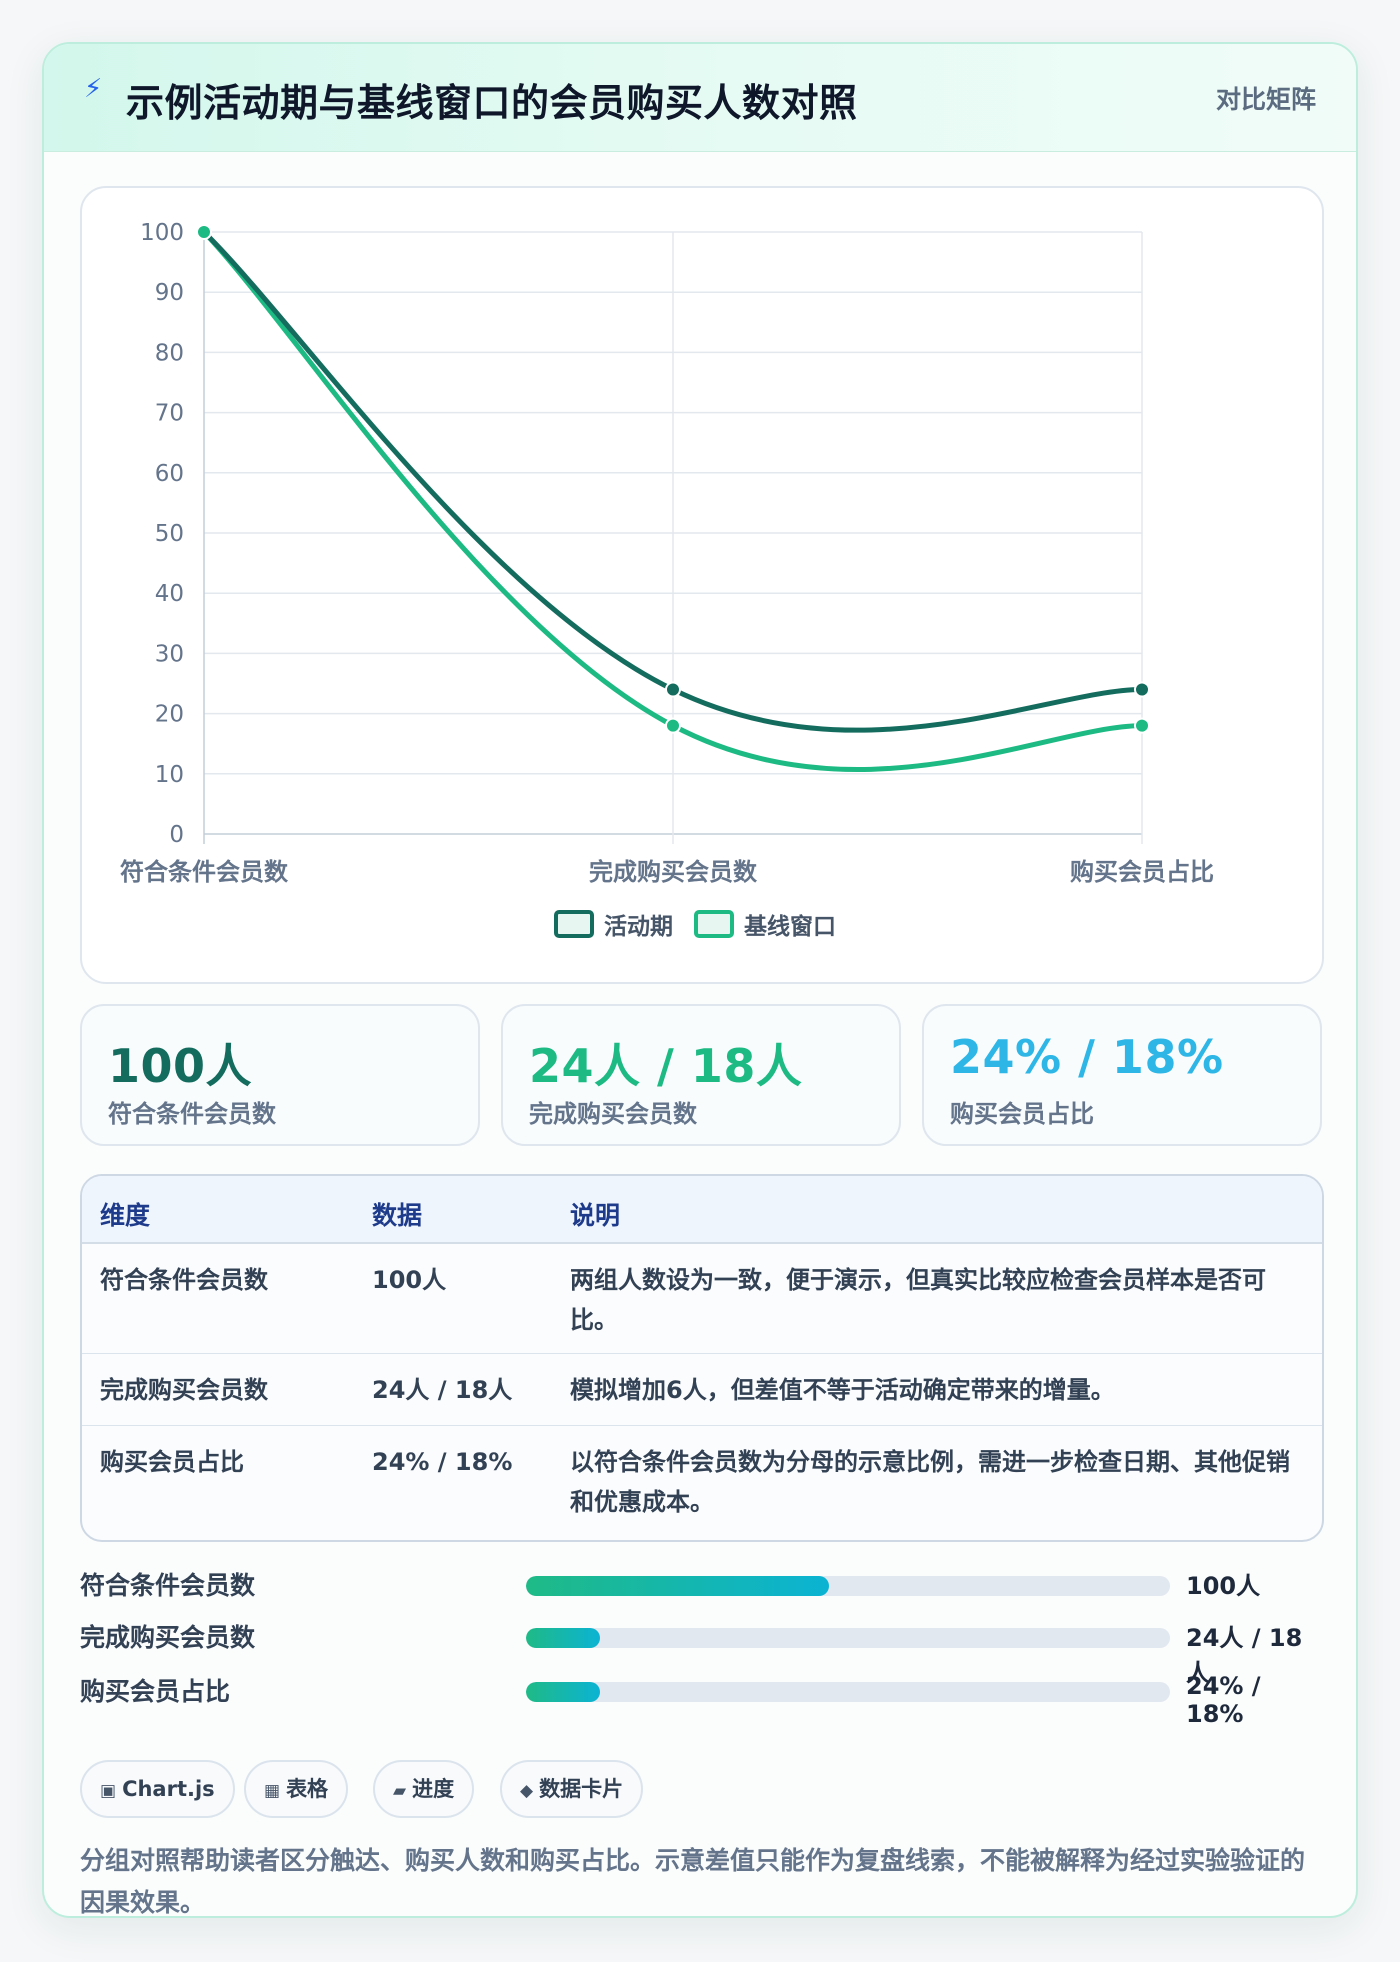 The image size is (1400, 1962). What do you see at coordinates (433, 1789) in the screenshot?
I see `chip-label: 进度` at bounding box center [433, 1789].